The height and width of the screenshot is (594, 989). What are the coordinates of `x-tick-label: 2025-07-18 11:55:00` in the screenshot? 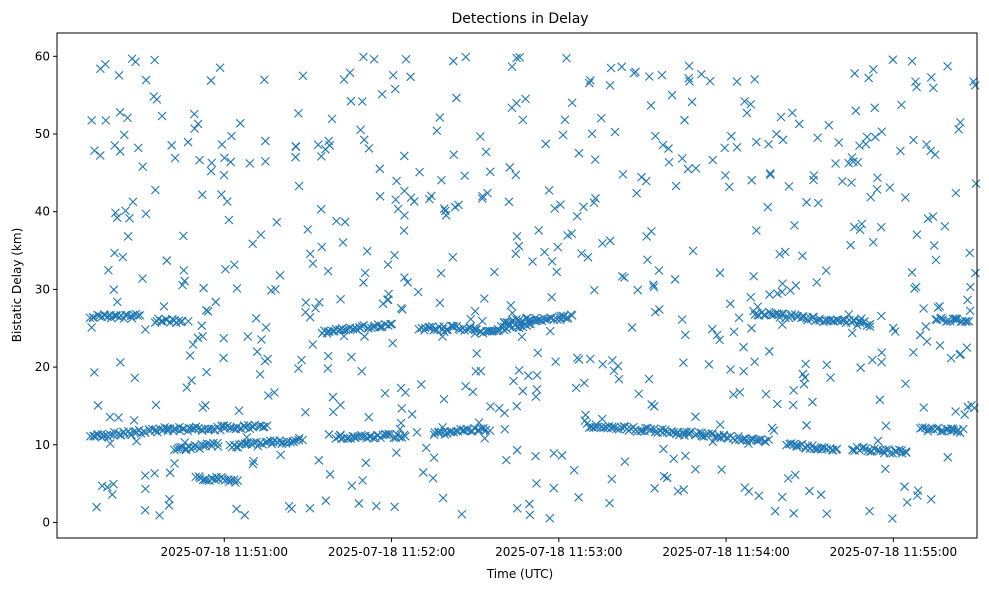 It's located at (893, 552).